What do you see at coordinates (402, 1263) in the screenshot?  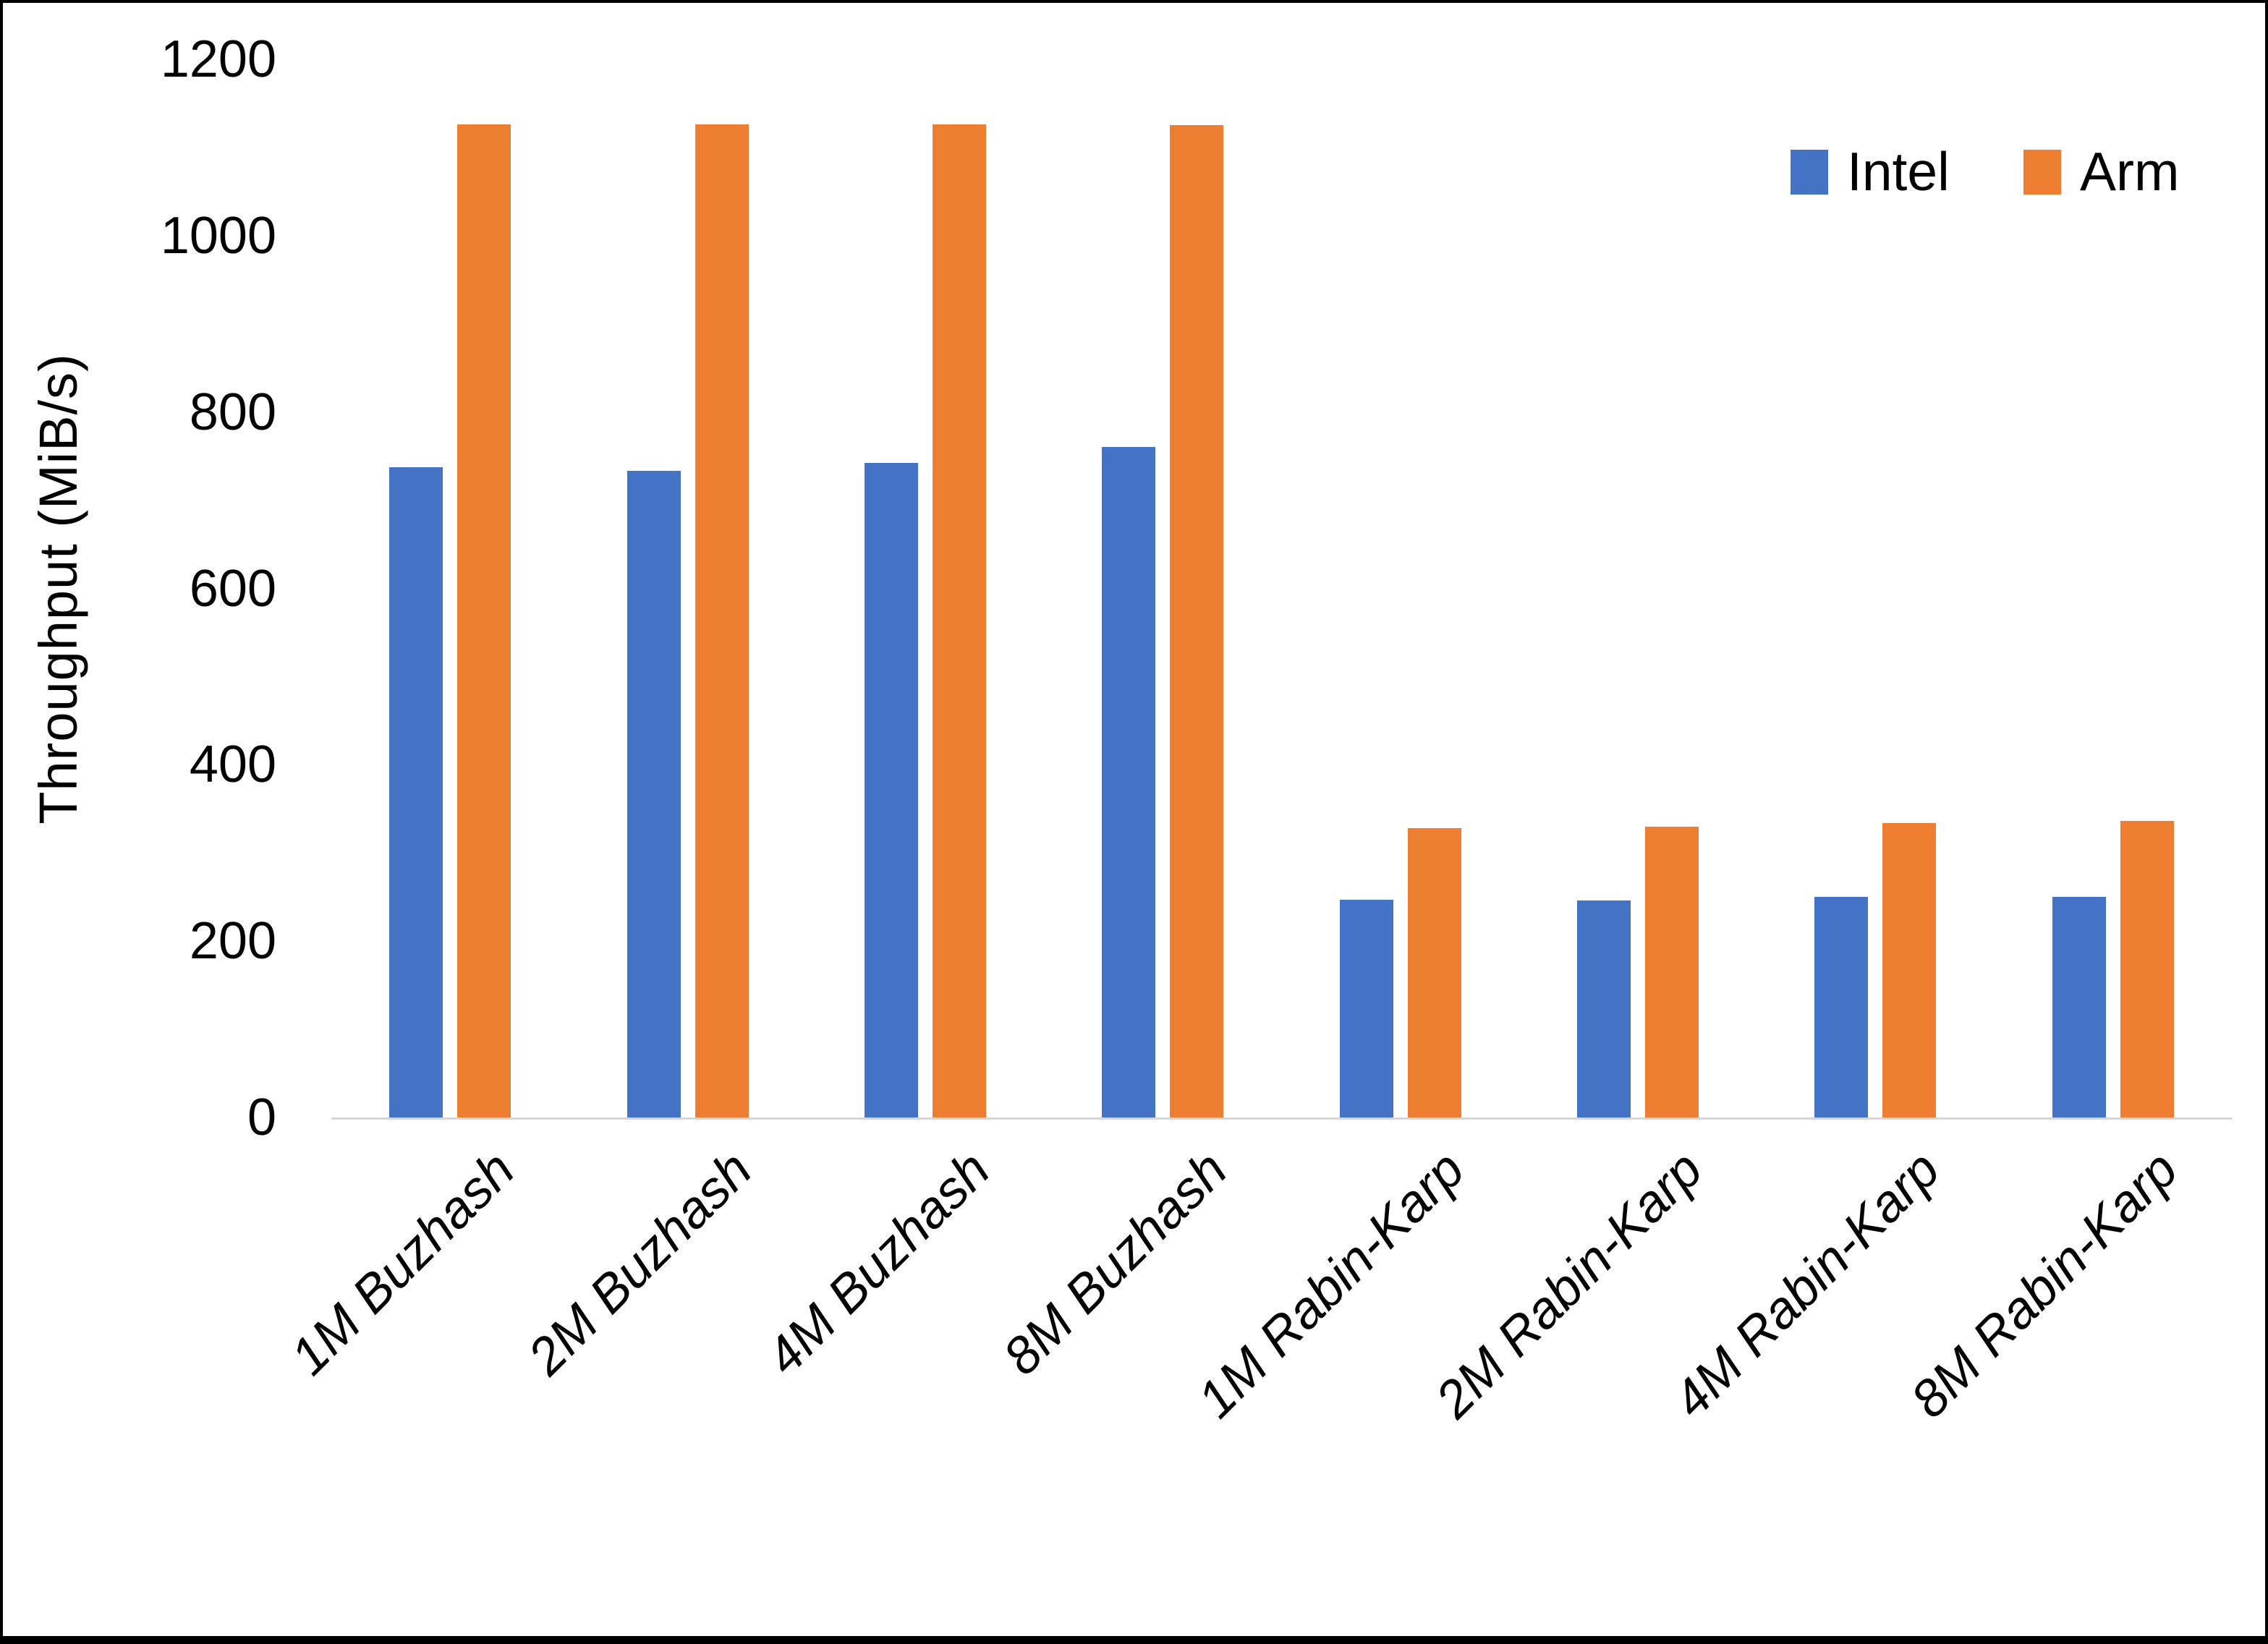 I see `x-label-1m-buzhash: 1M Buzhash` at bounding box center [402, 1263].